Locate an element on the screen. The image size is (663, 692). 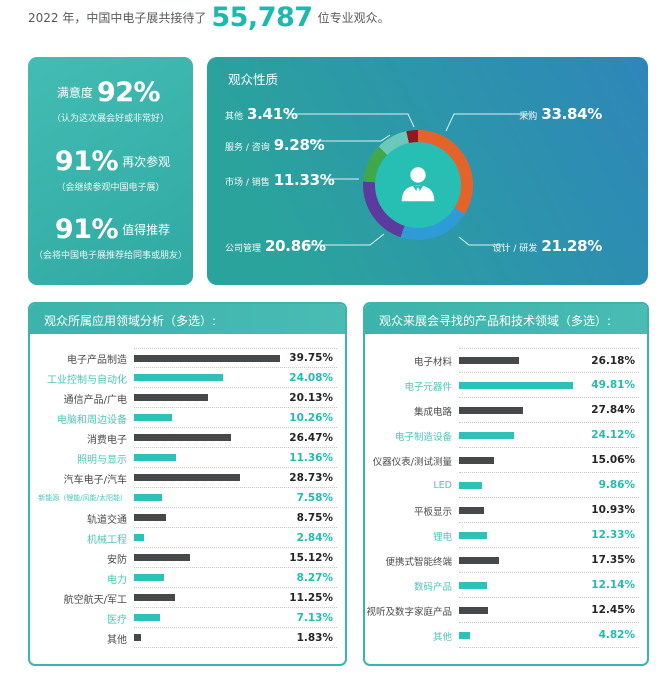
intro-prefix: 2022 年，中国中电子展共接待了 is located at coordinates (117, 18).